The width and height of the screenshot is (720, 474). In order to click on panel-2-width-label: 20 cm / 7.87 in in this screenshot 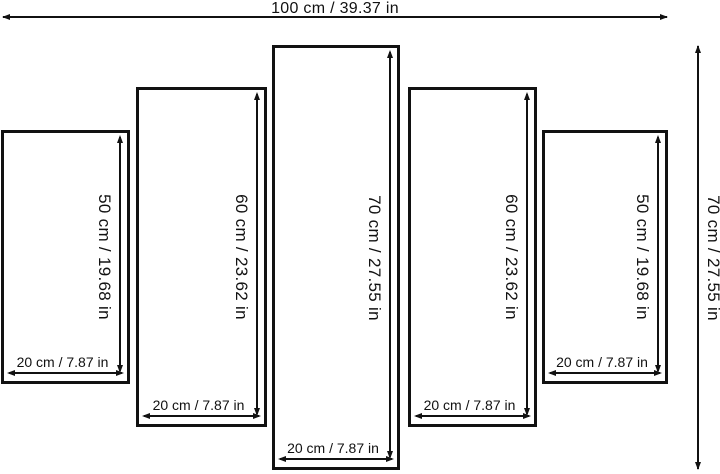, I will do `click(198, 405)`.